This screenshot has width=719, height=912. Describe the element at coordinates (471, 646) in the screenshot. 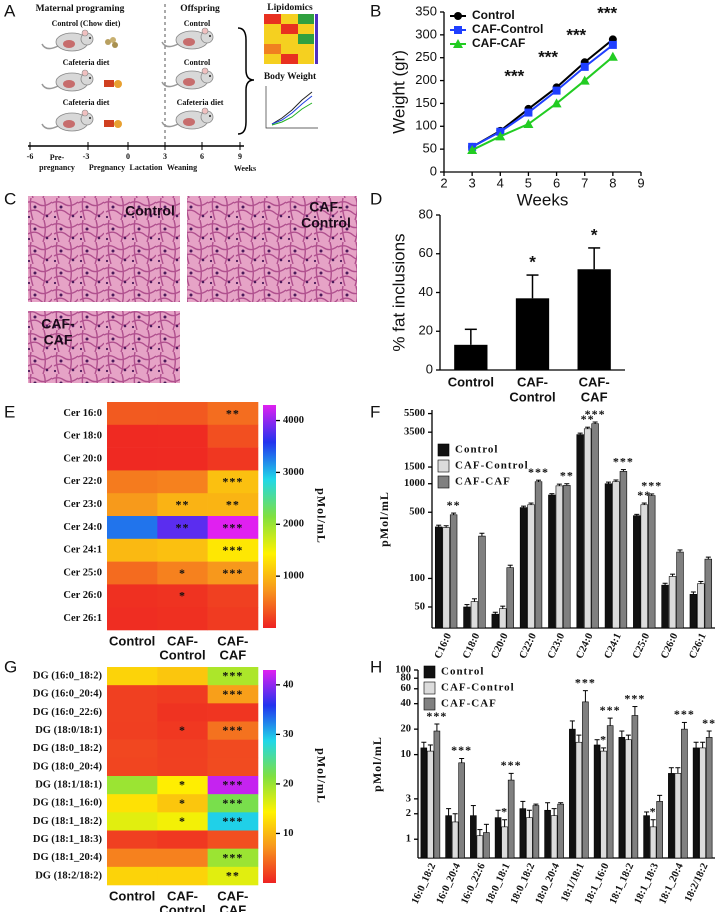

I see `x-tick-label: C18:0` at that location.